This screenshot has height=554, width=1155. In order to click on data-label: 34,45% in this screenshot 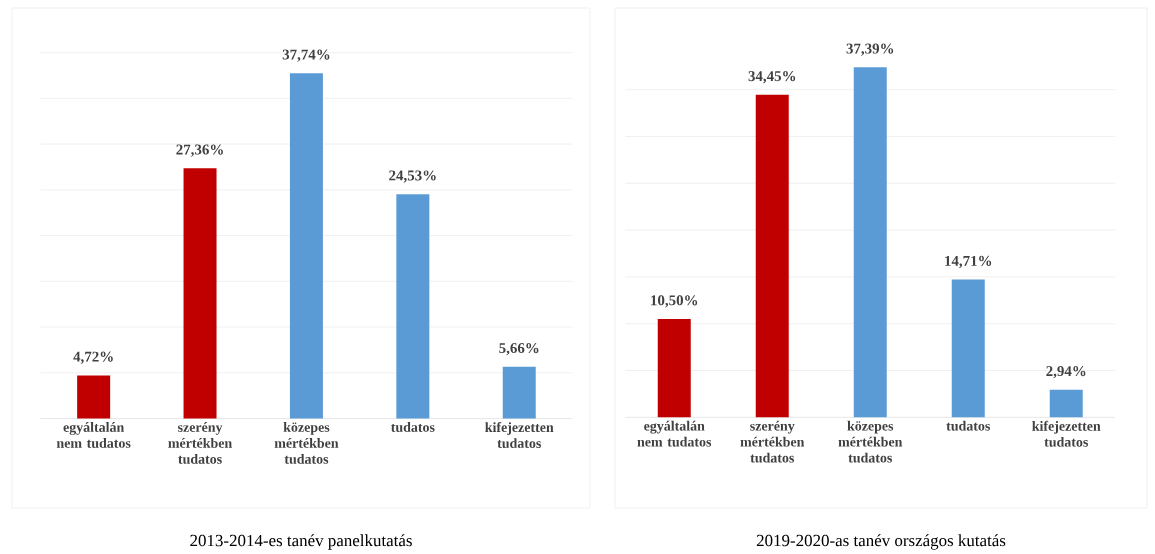, I will do `click(772, 77)`.